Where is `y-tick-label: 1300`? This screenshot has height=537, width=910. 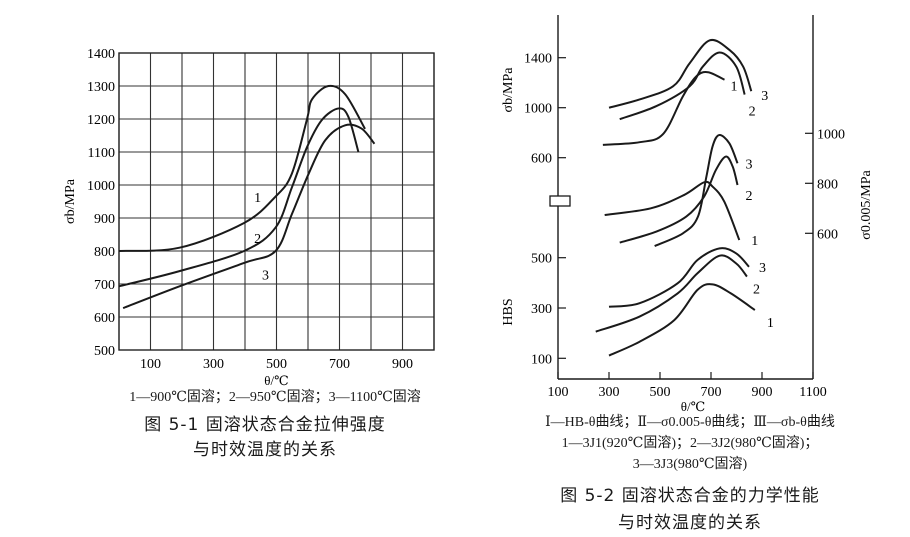
y-tick-label: 1300 is located at coordinates (101, 87).